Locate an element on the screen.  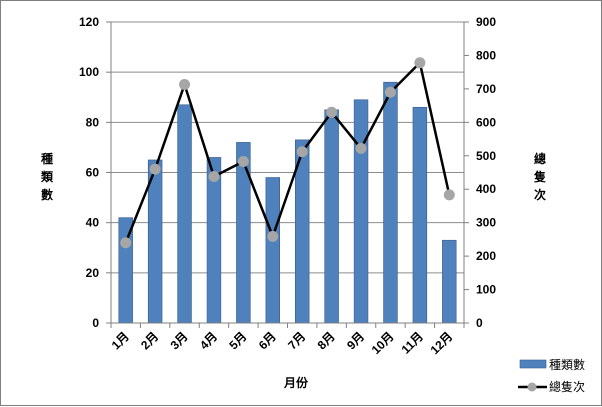
x-tick-label: 4月 is located at coordinates (208, 340).